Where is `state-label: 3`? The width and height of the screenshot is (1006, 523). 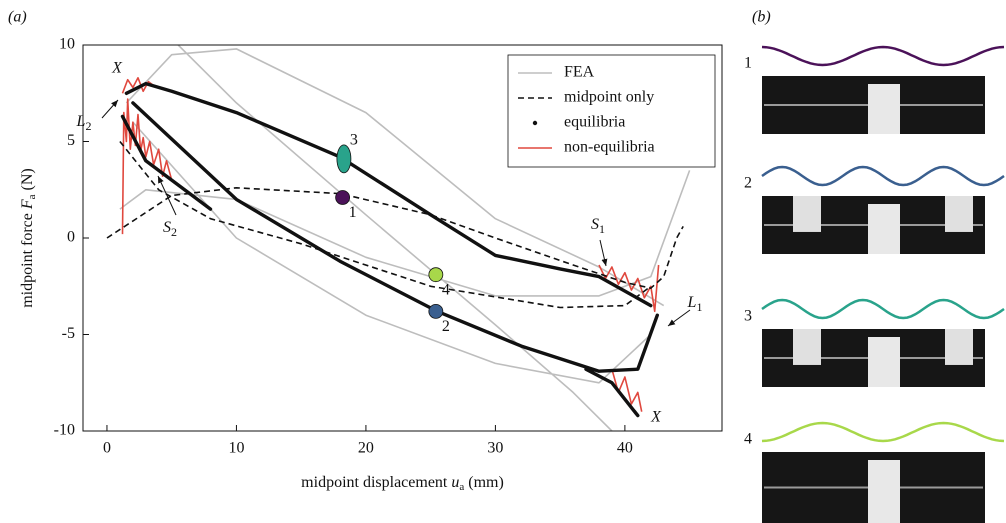 state-label: 3 is located at coordinates (354, 140).